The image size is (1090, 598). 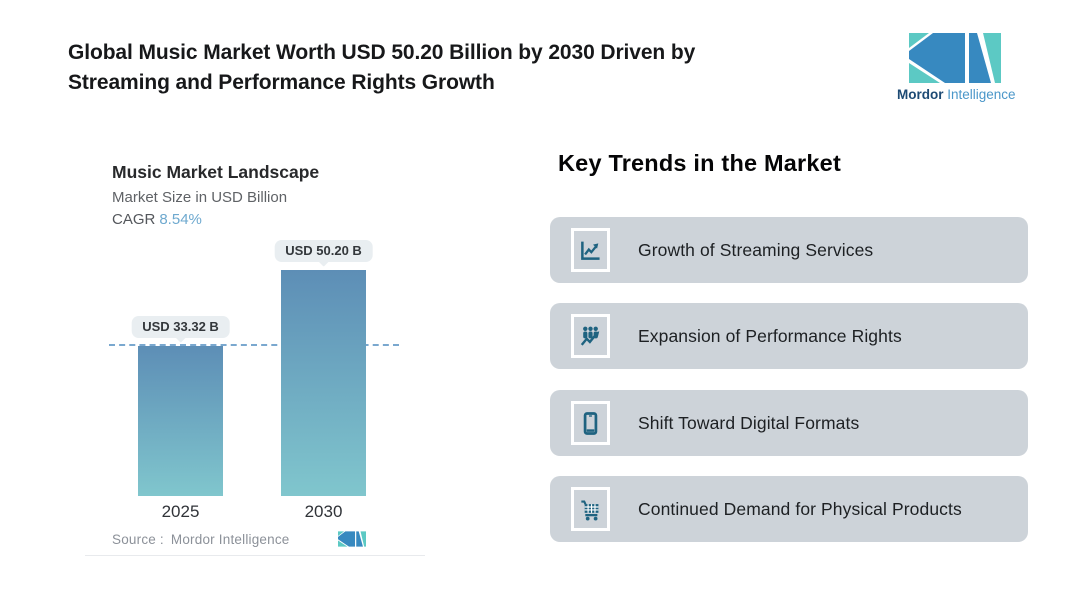 I want to click on cagr-label: CAGR, so click(x=134, y=219).